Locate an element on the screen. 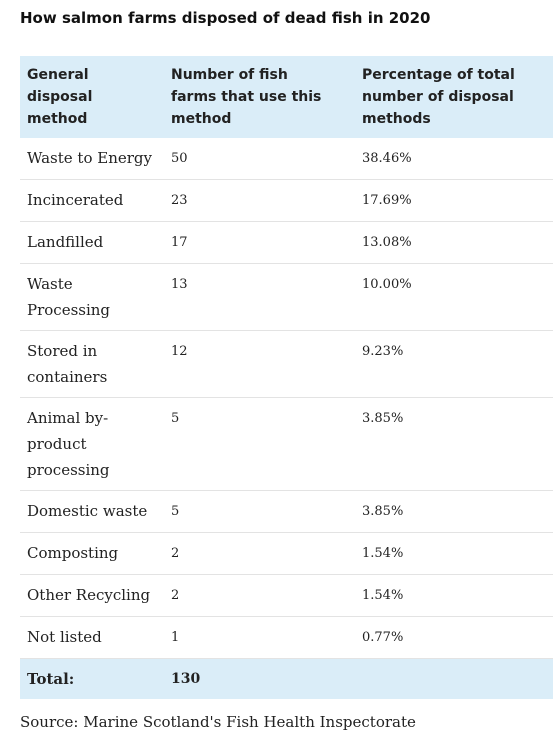 The image size is (553, 732). table-row: Landfilled 17 13.08% is located at coordinates (286, 242).